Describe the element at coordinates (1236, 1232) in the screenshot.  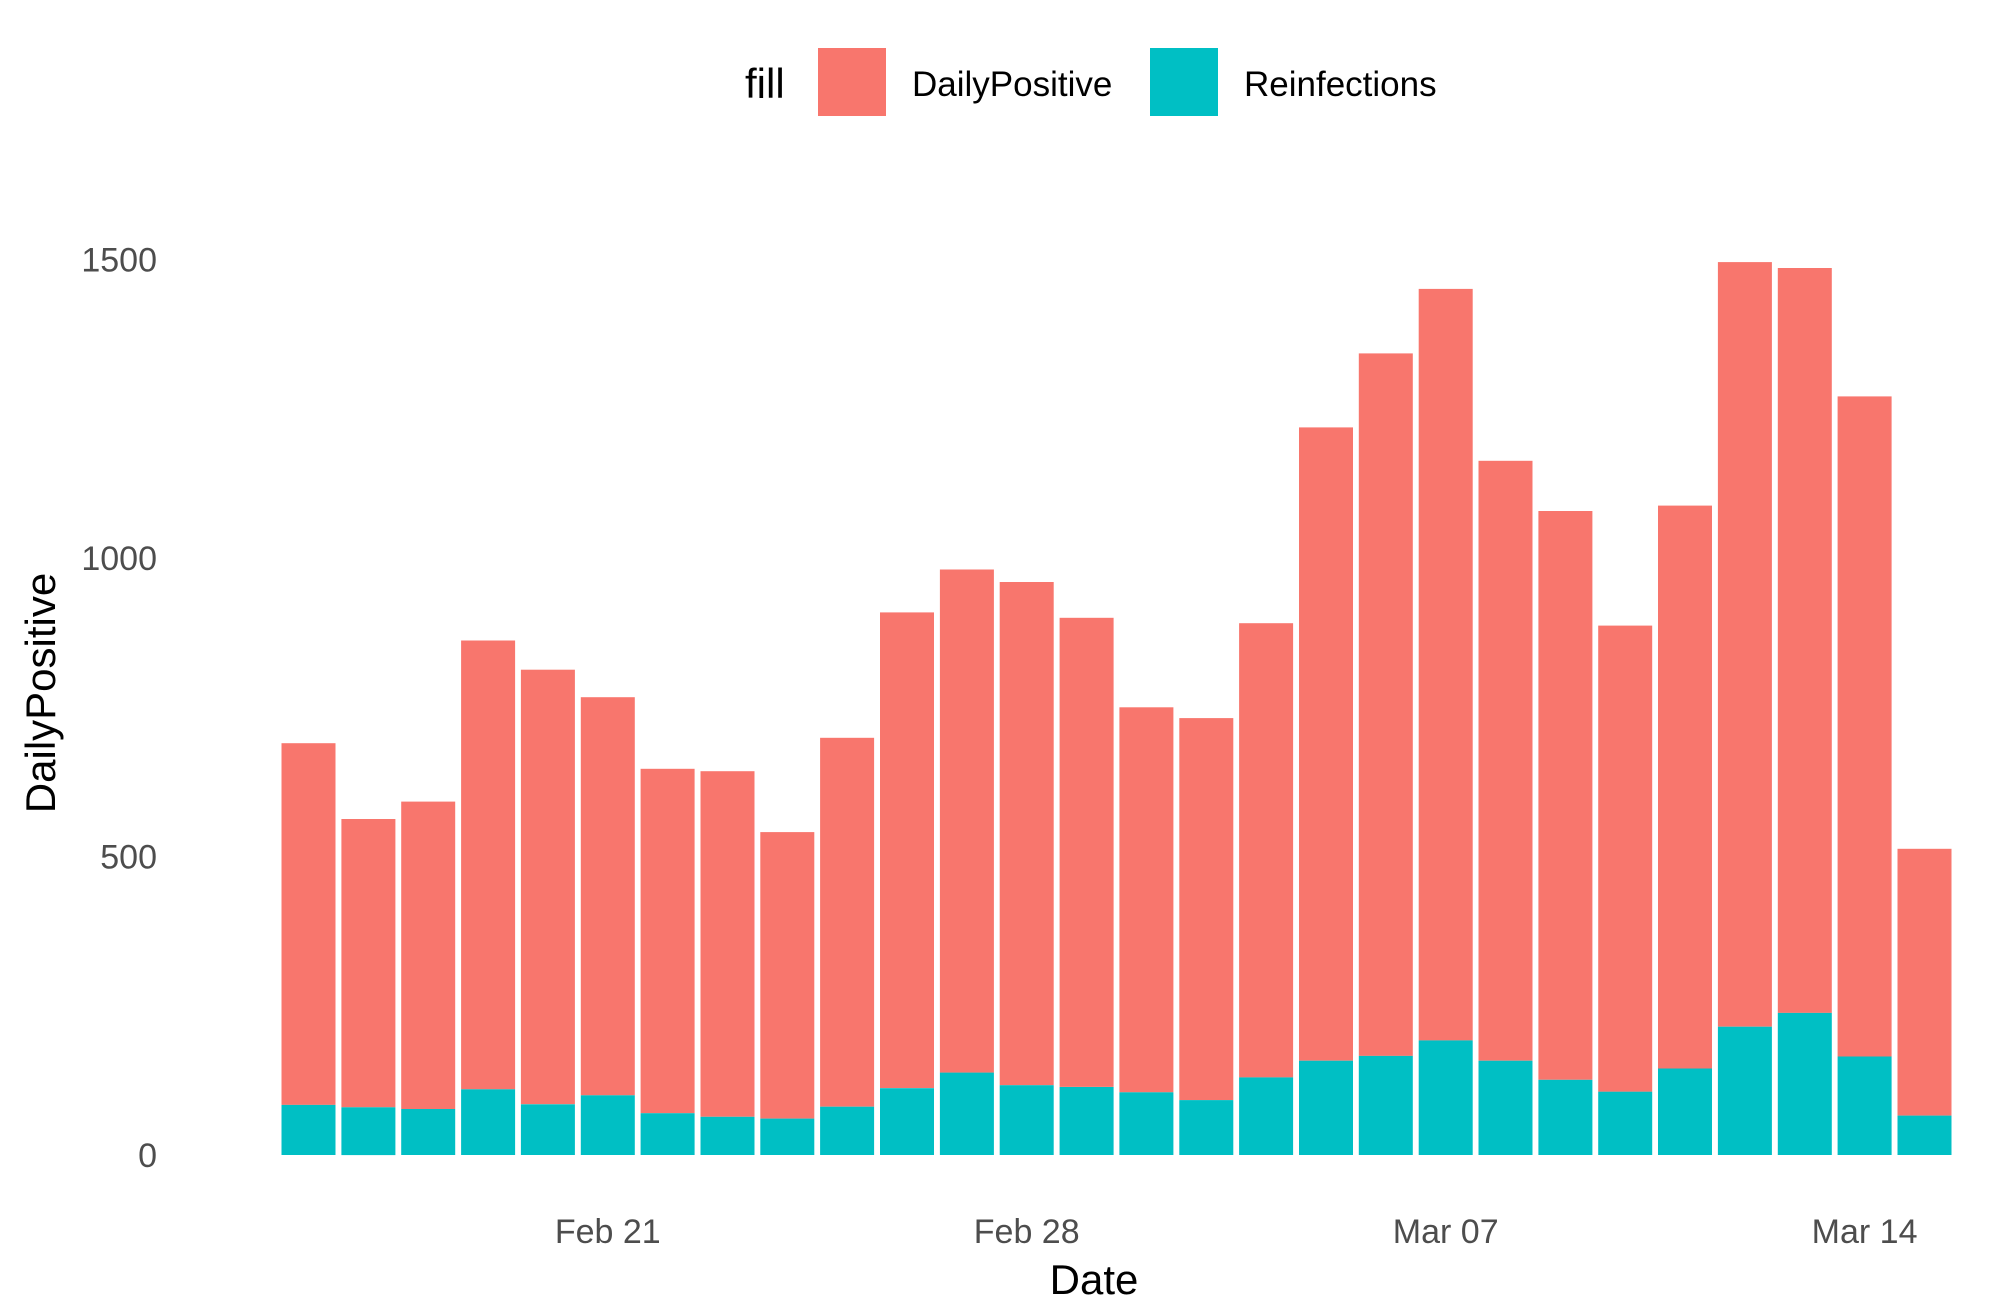
I see `x-axis: Feb 21 Feb 28 Mar 07 Mar 14` at that location.